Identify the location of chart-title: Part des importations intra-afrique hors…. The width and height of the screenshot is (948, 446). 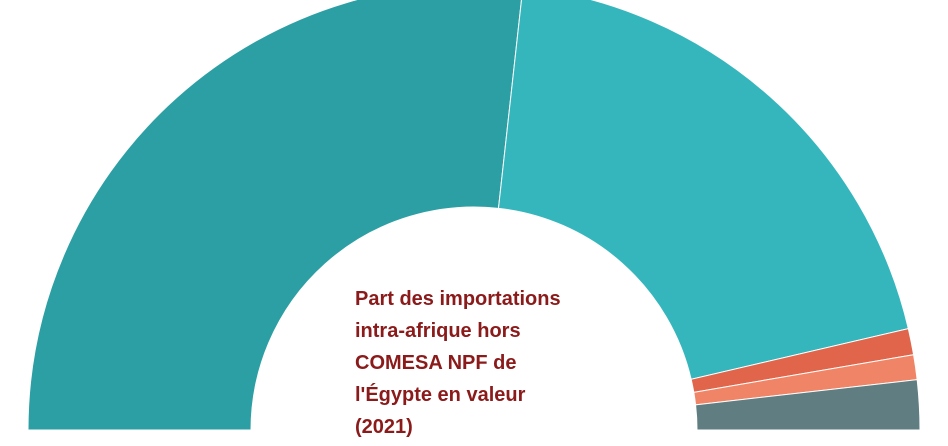
(458, 363).